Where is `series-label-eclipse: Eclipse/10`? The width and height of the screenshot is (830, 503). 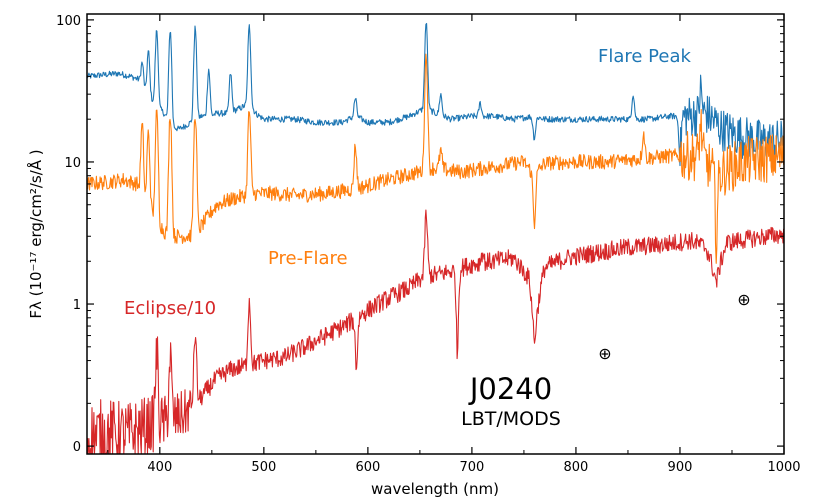
series-label-eclipse: Eclipse/10 is located at coordinates (170, 308).